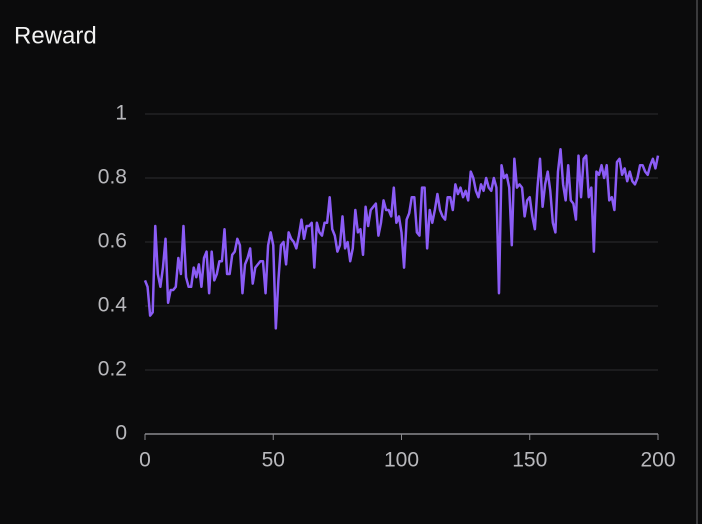 This screenshot has width=702, height=524. I want to click on x-tick-label: 200, so click(657, 460).